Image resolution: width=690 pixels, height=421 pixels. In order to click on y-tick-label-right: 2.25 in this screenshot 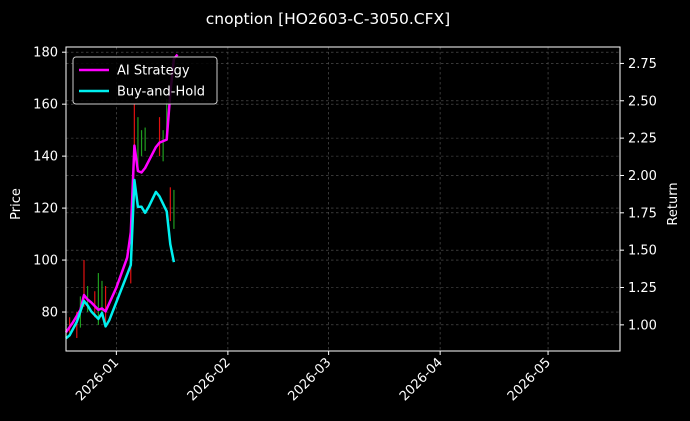, I will do `click(642, 139)`.